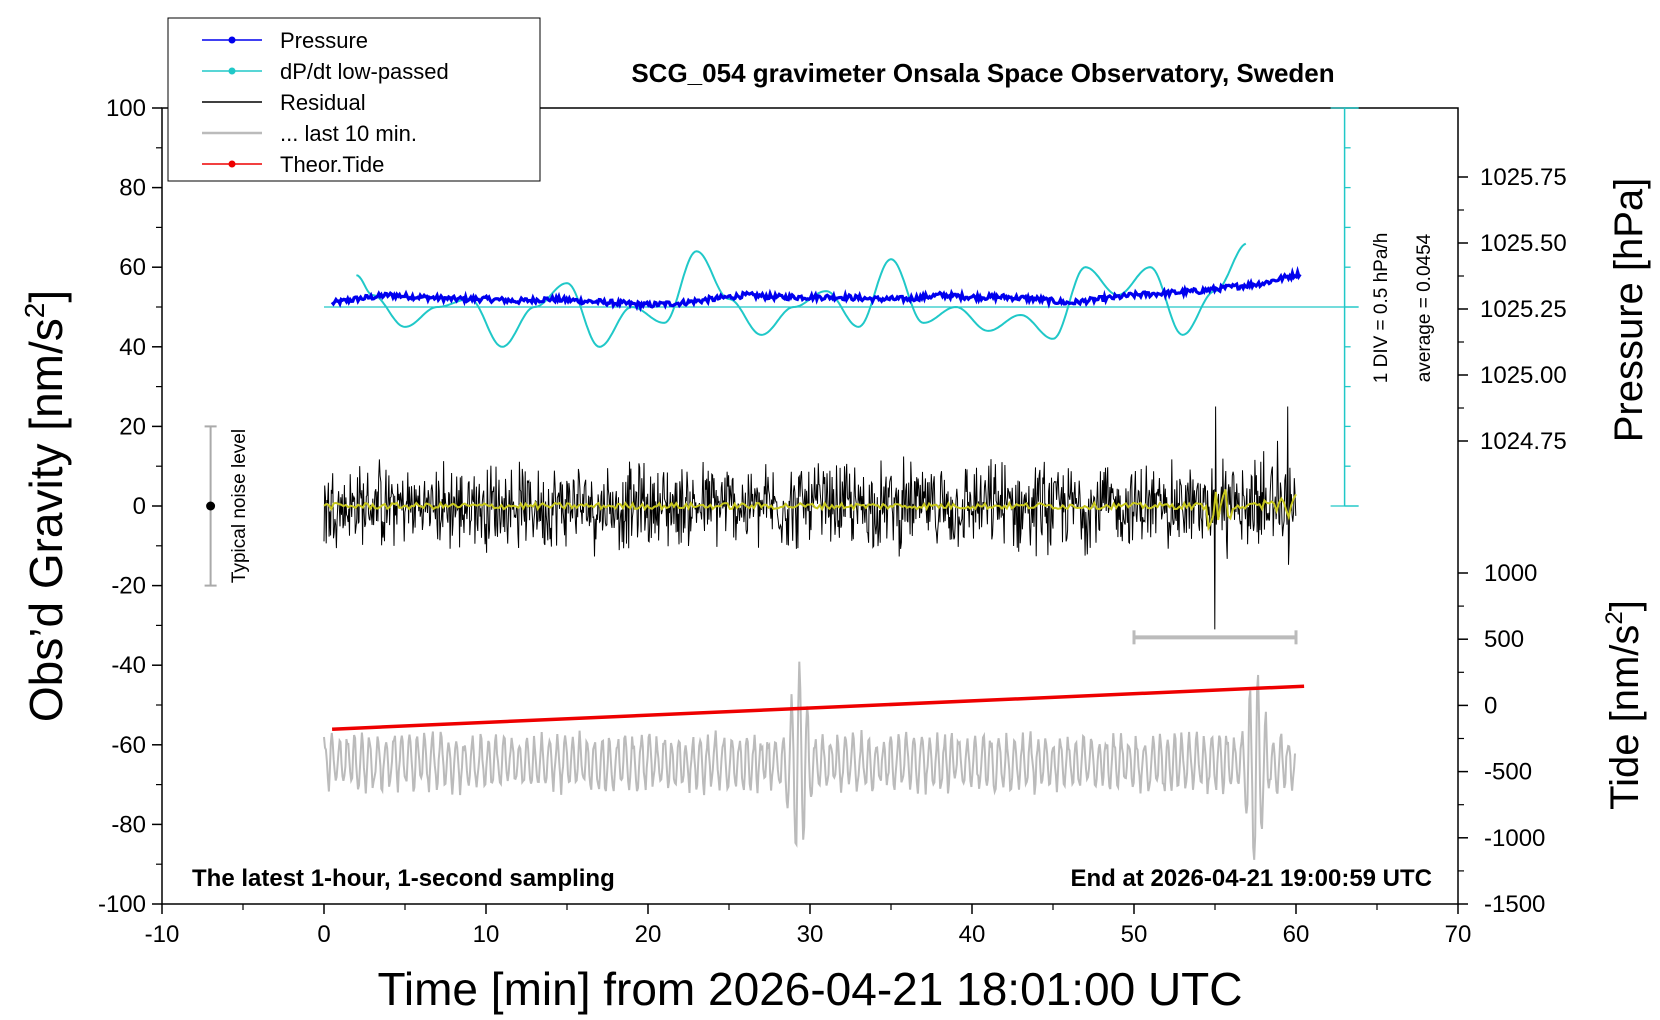 The image size is (1660, 1020). I want to click on pressure-axis-ticks: 1025.75 1025.50 1025.25 1025.00 1024.75, so click(1512, 309).